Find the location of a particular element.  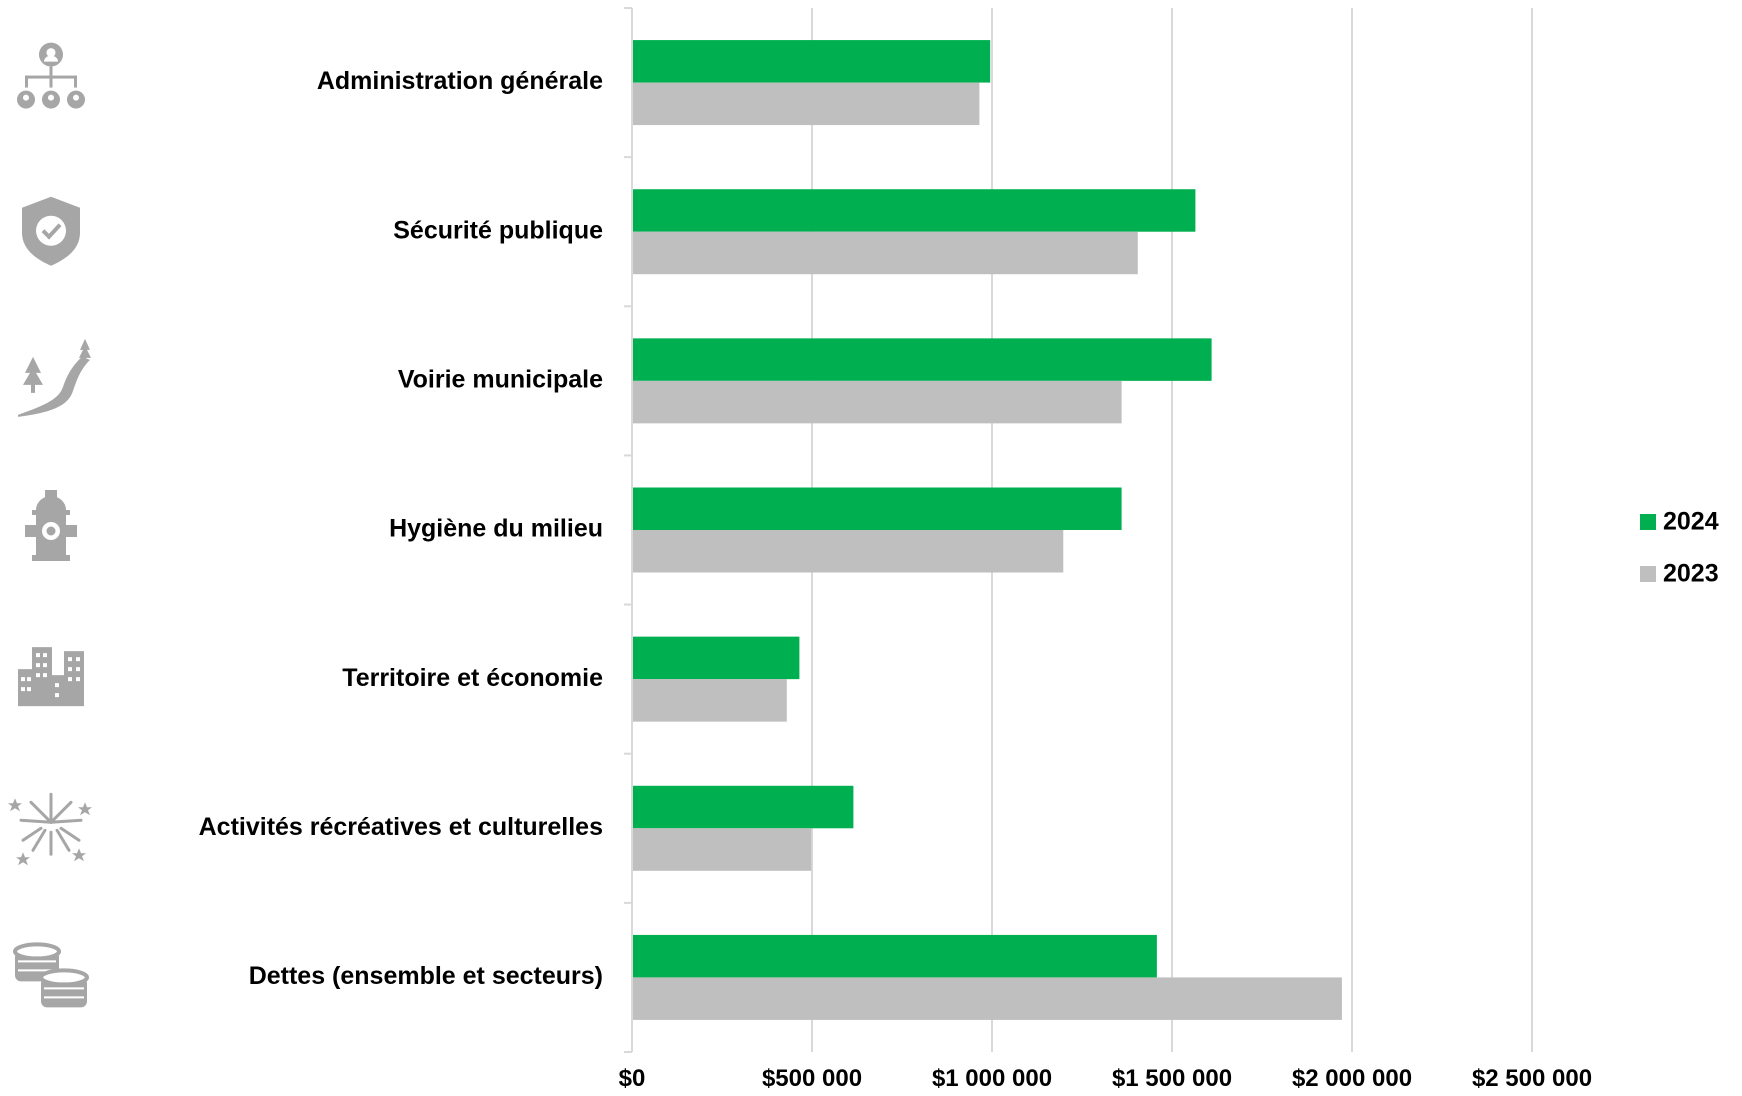

category-label: Dettes (ensemble et secteurs) is located at coordinates (426, 976).